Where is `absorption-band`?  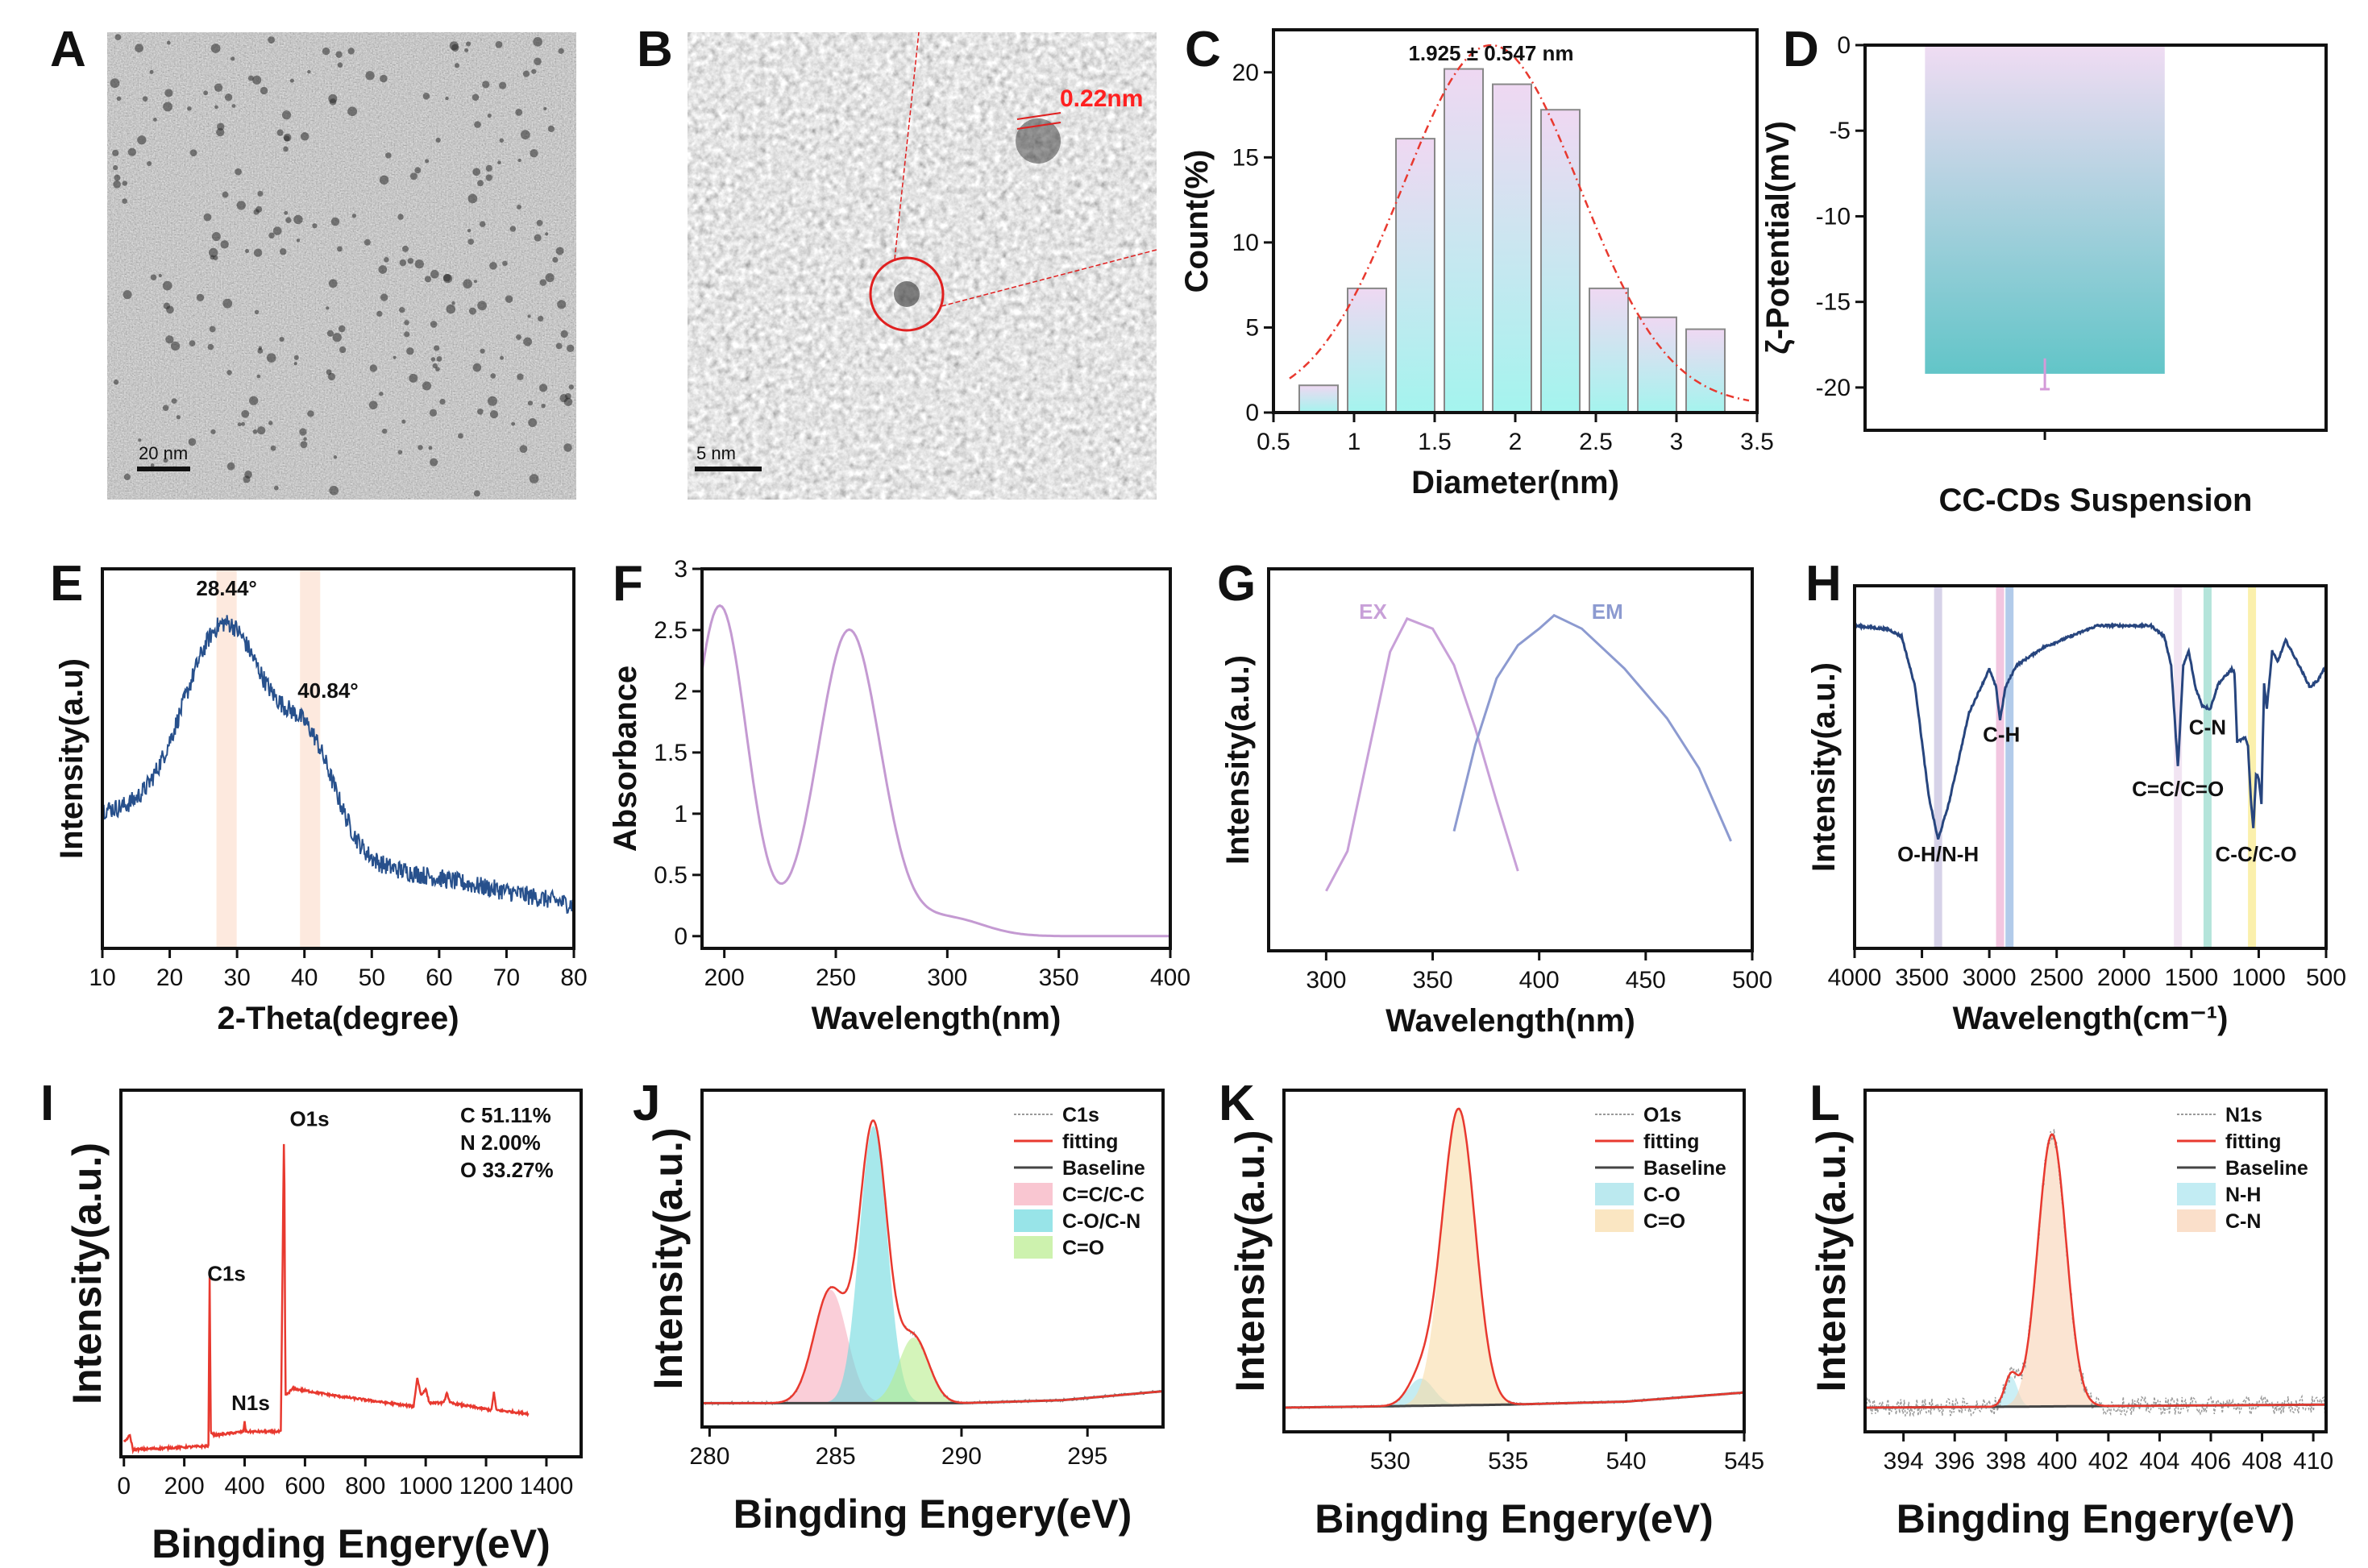
absorption-band is located at coordinates (2252, 767).